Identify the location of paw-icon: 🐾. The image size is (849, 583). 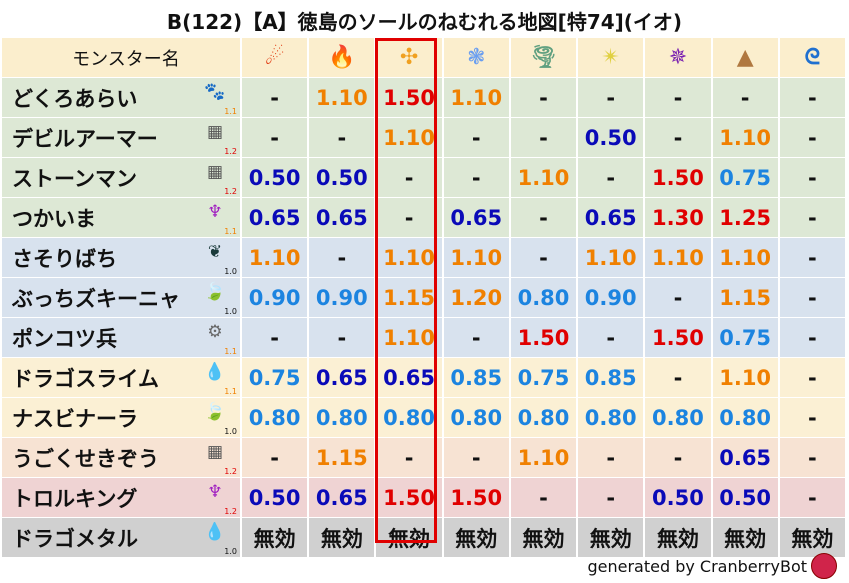
(215, 92).